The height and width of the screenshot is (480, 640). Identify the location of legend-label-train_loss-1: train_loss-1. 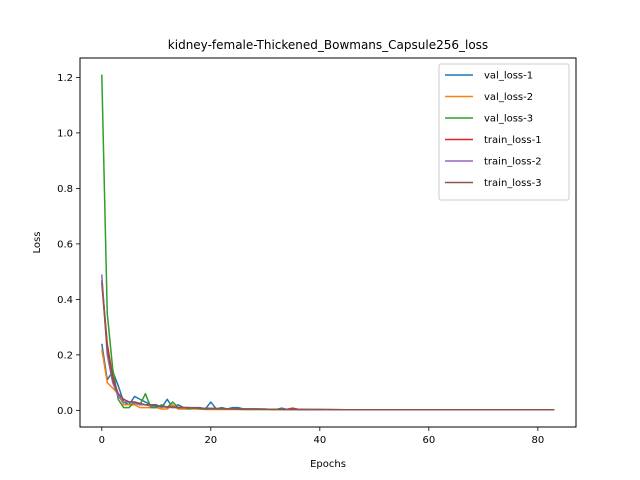
(513, 140).